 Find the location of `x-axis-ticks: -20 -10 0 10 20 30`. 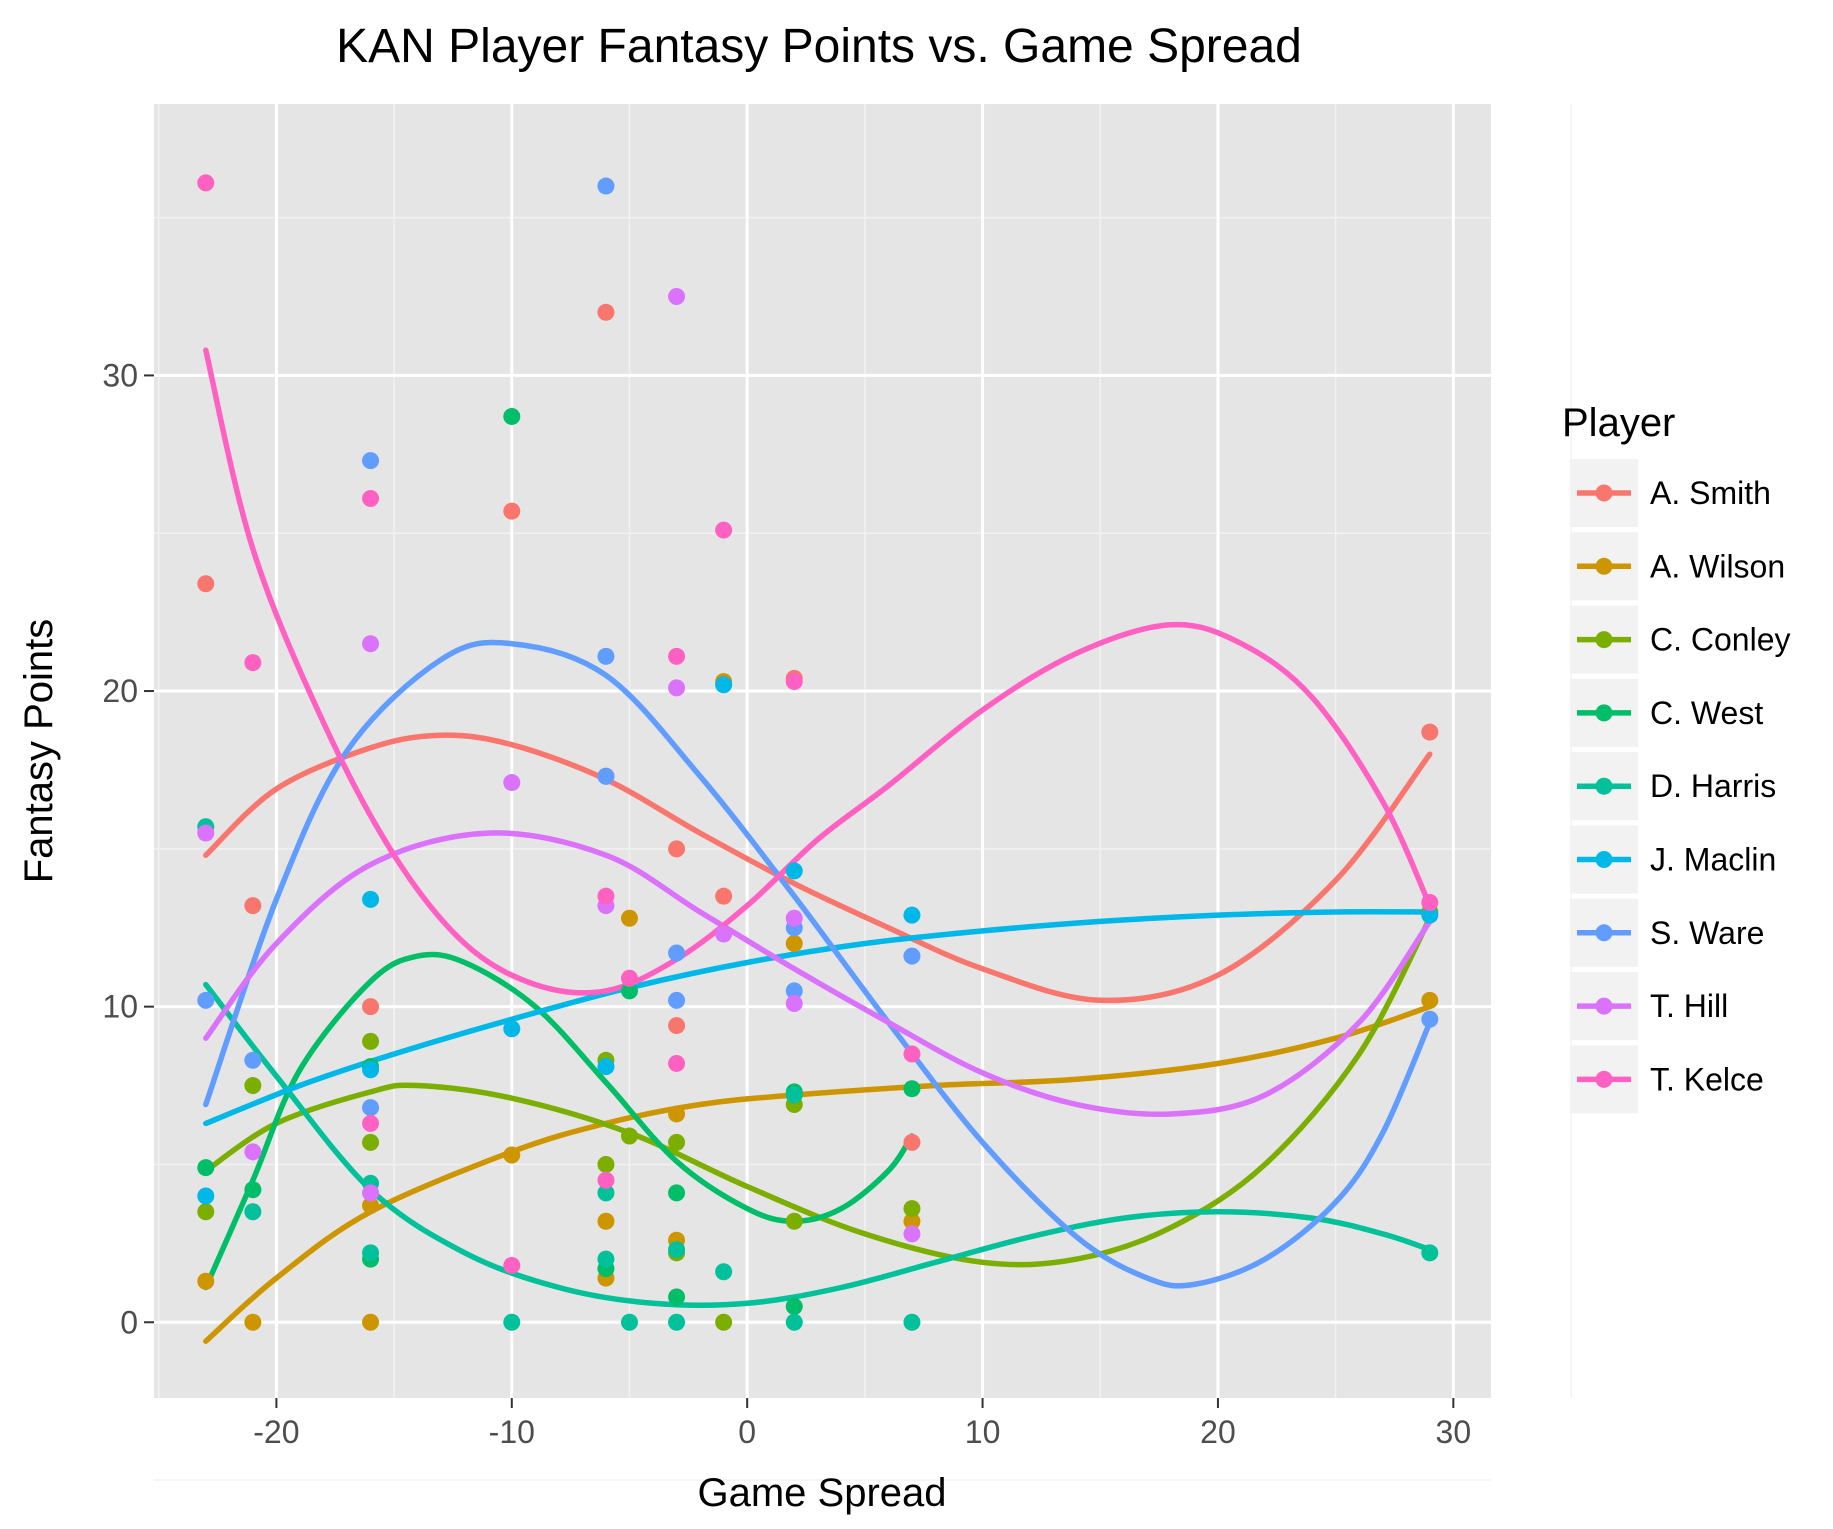

x-axis-ticks: -20 -10 0 10 20 30 is located at coordinates (862, 1424).